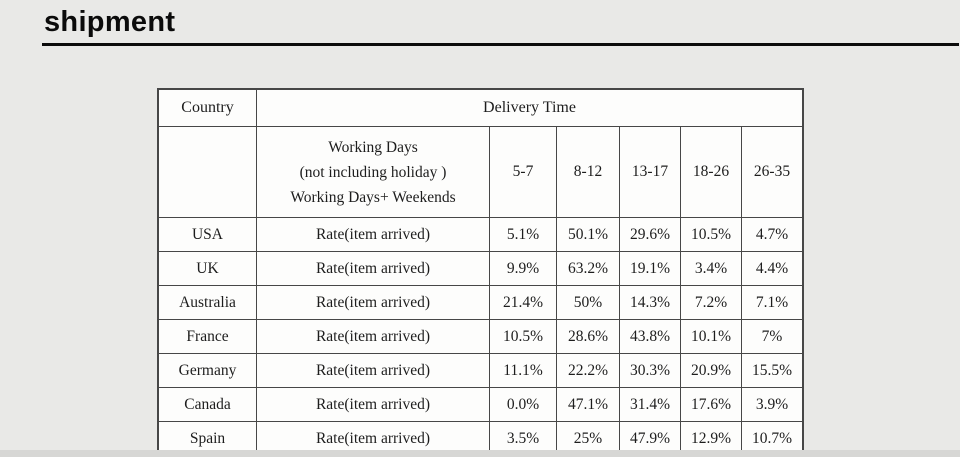 This screenshot has height=457, width=960. What do you see at coordinates (588, 336) in the screenshot?
I see `rate-value-cell: 28.6%` at bounding box center [588, 336].